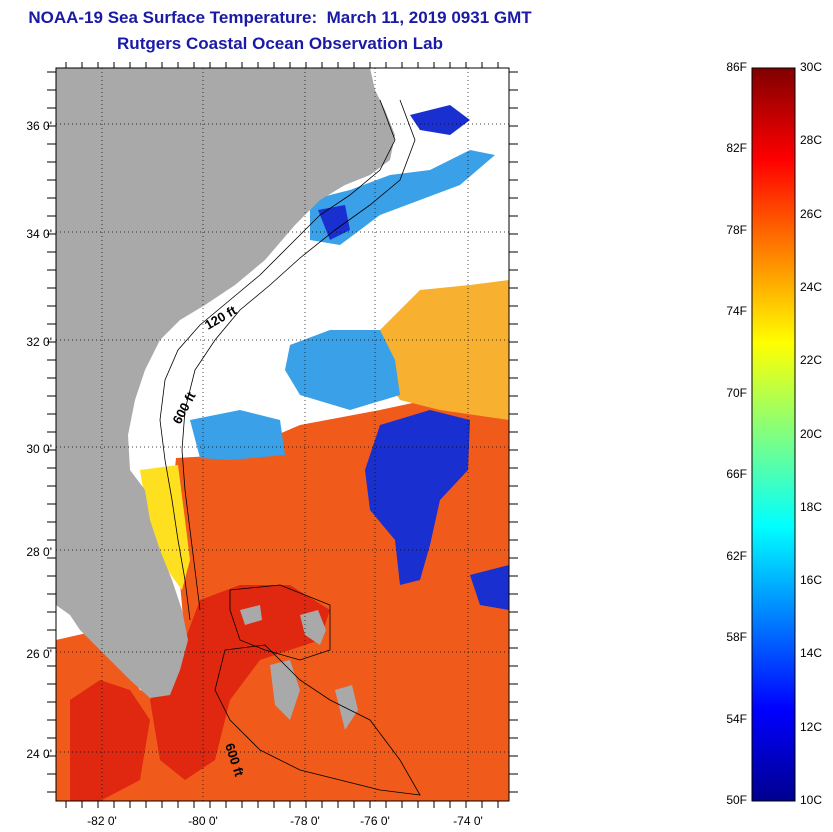  What do you see at coordinates (102, 821) in the screenshot?
I see `lon-label-82: -82 0'` at bounding box center [102, 821].